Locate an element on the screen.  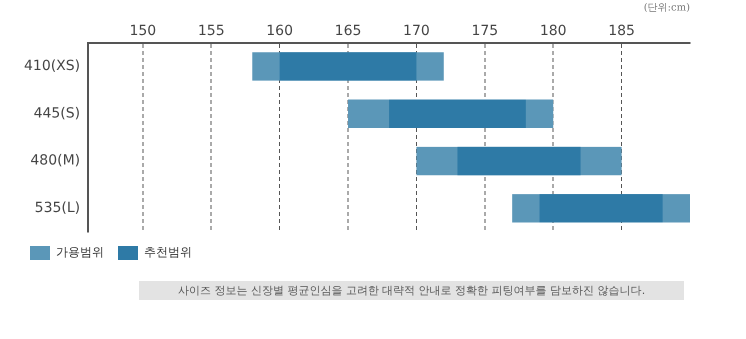
x-tick-label: 155 is located at coordinates (211, 31).